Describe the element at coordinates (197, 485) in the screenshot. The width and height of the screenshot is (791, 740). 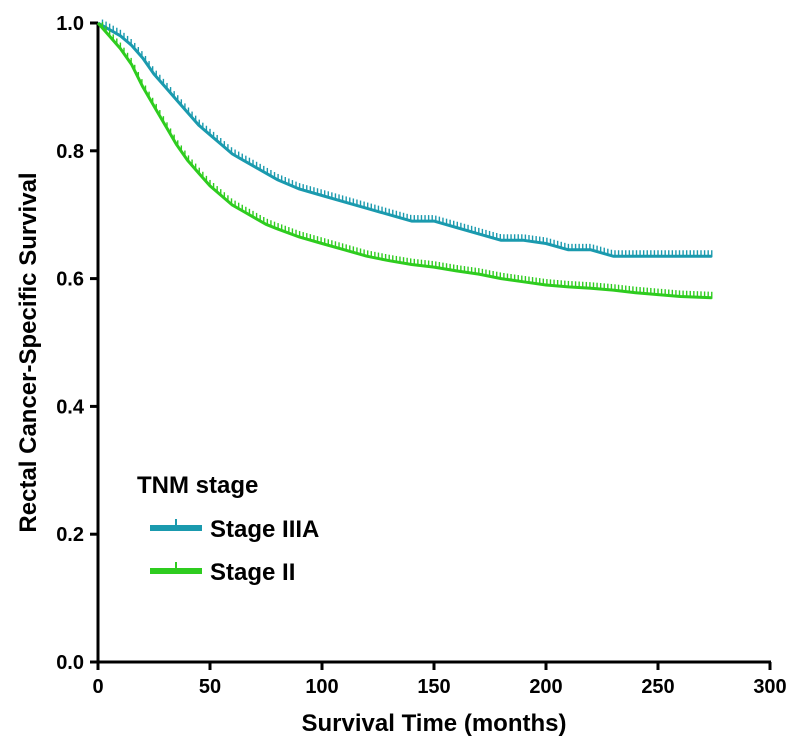
I see `legend-title: TNM stage` at that location.